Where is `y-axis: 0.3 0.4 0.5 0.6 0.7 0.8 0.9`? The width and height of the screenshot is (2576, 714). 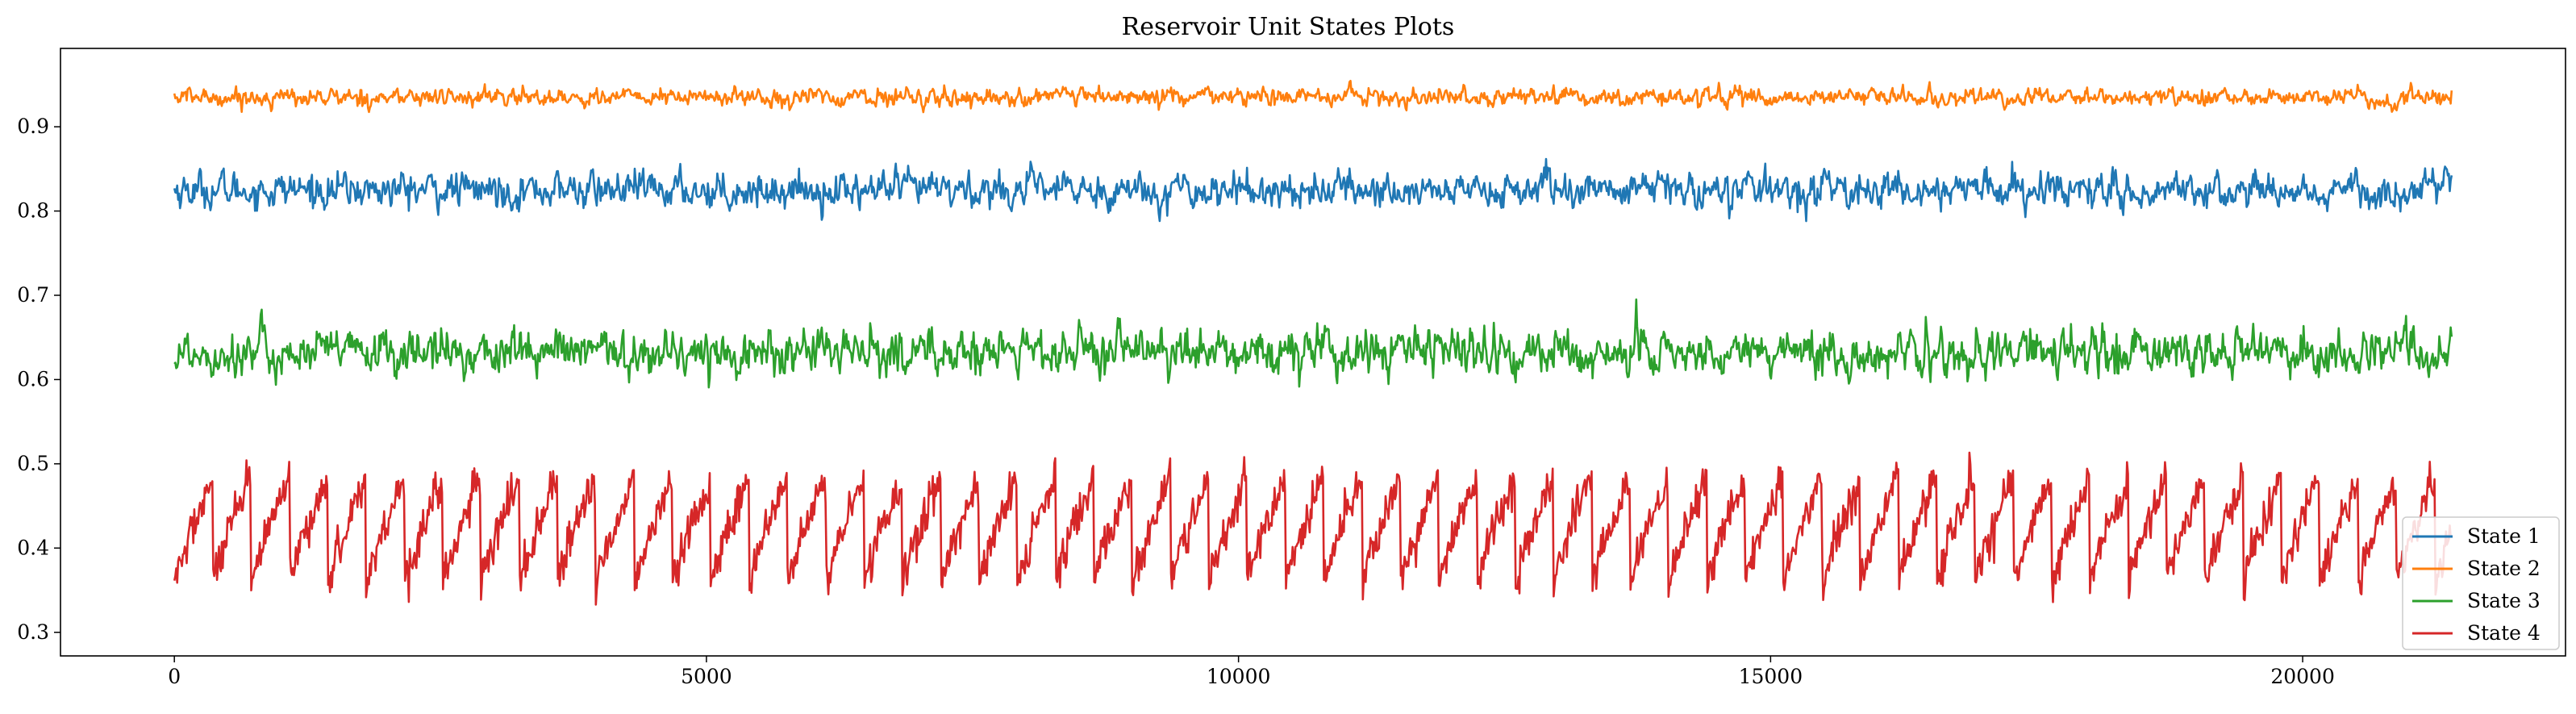
y-axis: 0.3 0.4 0.5 0.6 0.7 0.8 0.9 is located at coordinates (38, 380).